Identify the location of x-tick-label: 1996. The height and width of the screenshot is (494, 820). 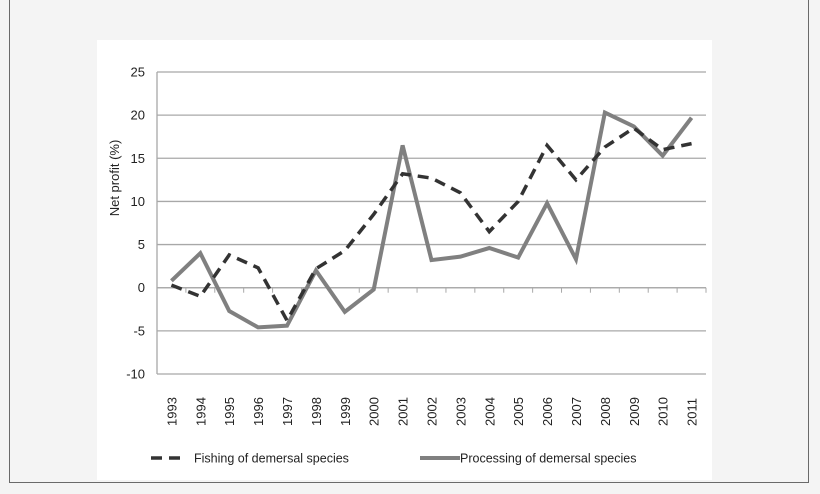
(258, 411).